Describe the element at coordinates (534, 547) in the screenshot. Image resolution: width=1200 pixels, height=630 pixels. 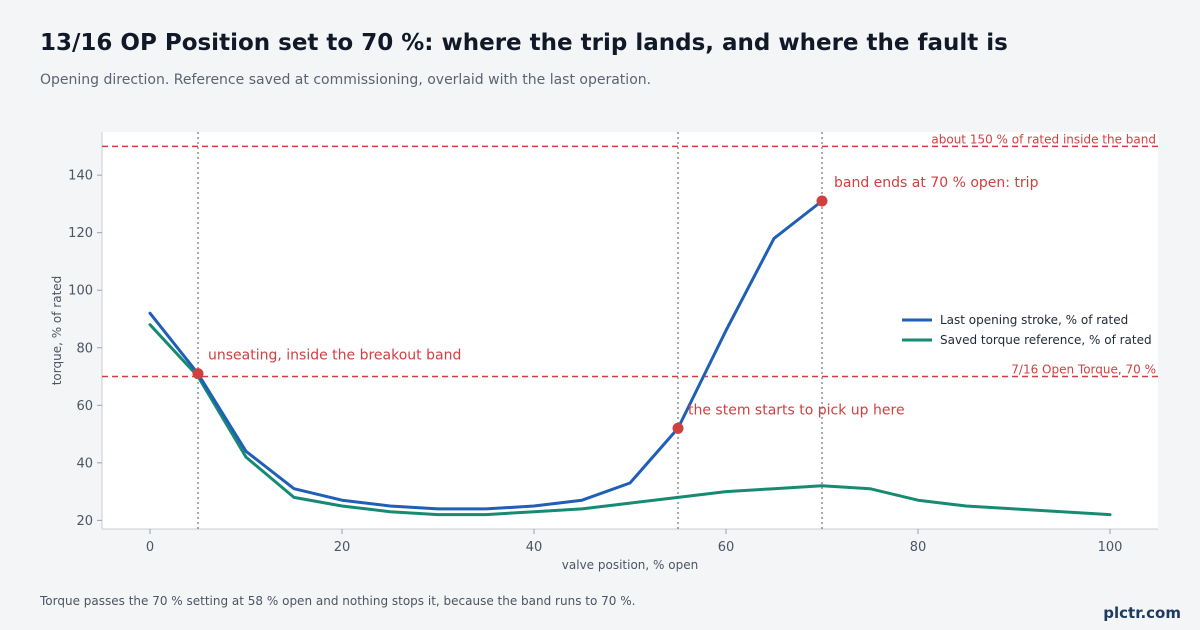
I see `x-tick-label: 40` at that location.